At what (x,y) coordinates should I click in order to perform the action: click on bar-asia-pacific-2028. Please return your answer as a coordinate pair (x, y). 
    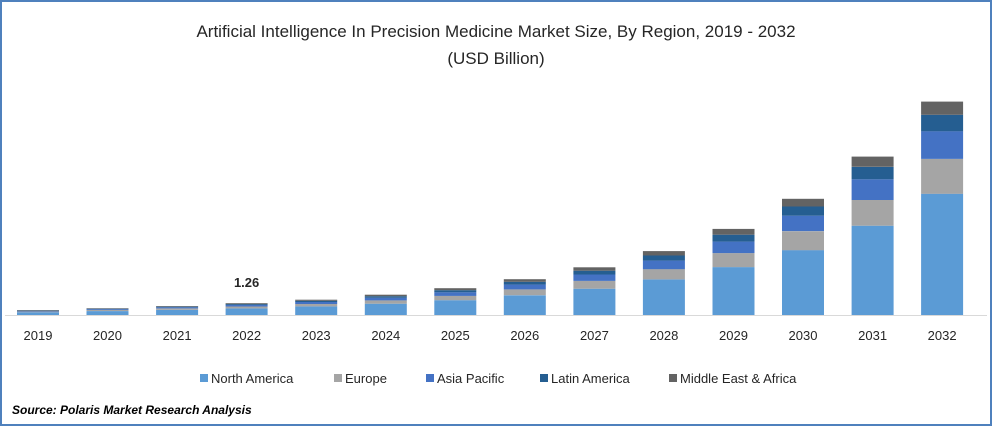
    Looking at the image, I should click on (663, 265).